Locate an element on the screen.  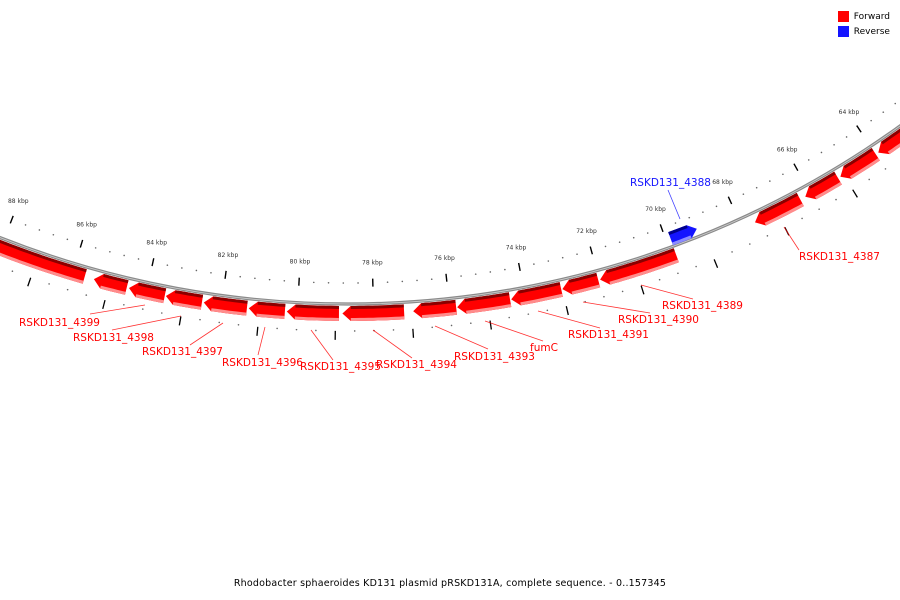
tick-label: 68 kbp is located at coordinates (722, 182).